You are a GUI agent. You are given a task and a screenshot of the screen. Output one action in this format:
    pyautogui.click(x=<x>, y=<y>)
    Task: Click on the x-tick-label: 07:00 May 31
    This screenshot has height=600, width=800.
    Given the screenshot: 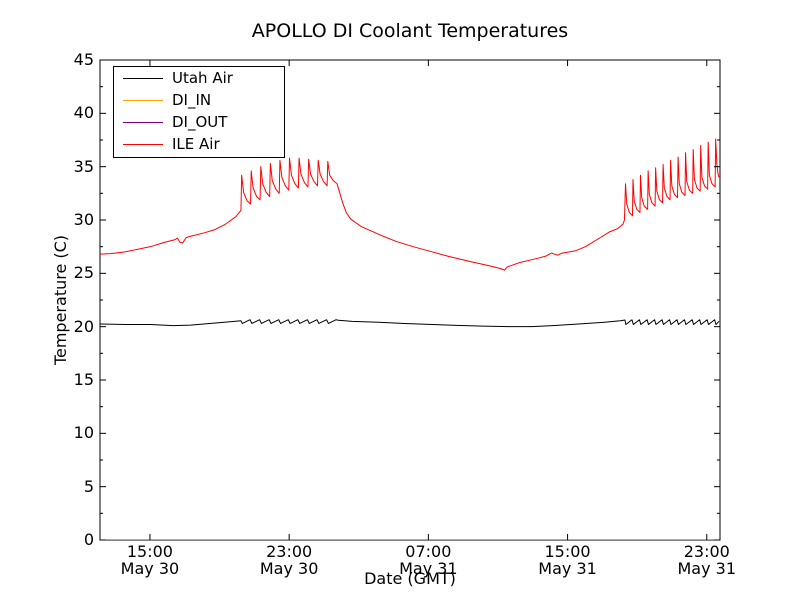 What is the action you would take?
    pyautogui.click(x=428, y=560)
    